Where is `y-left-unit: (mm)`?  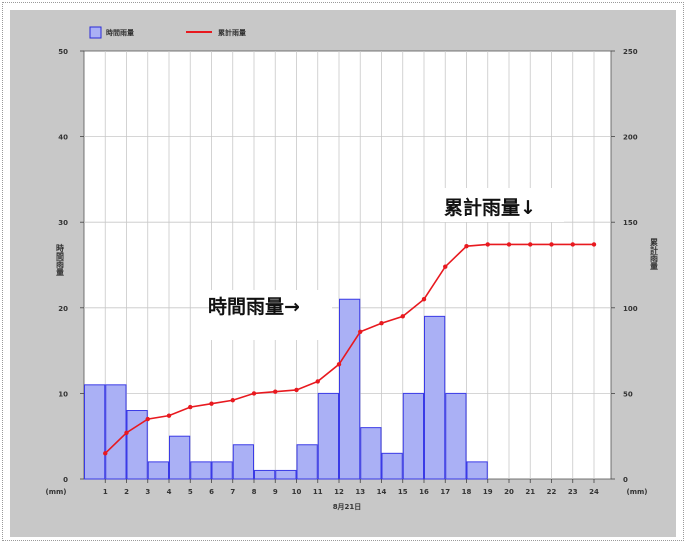 y-left-unit: (mm) is located at coordinates (56, 492).